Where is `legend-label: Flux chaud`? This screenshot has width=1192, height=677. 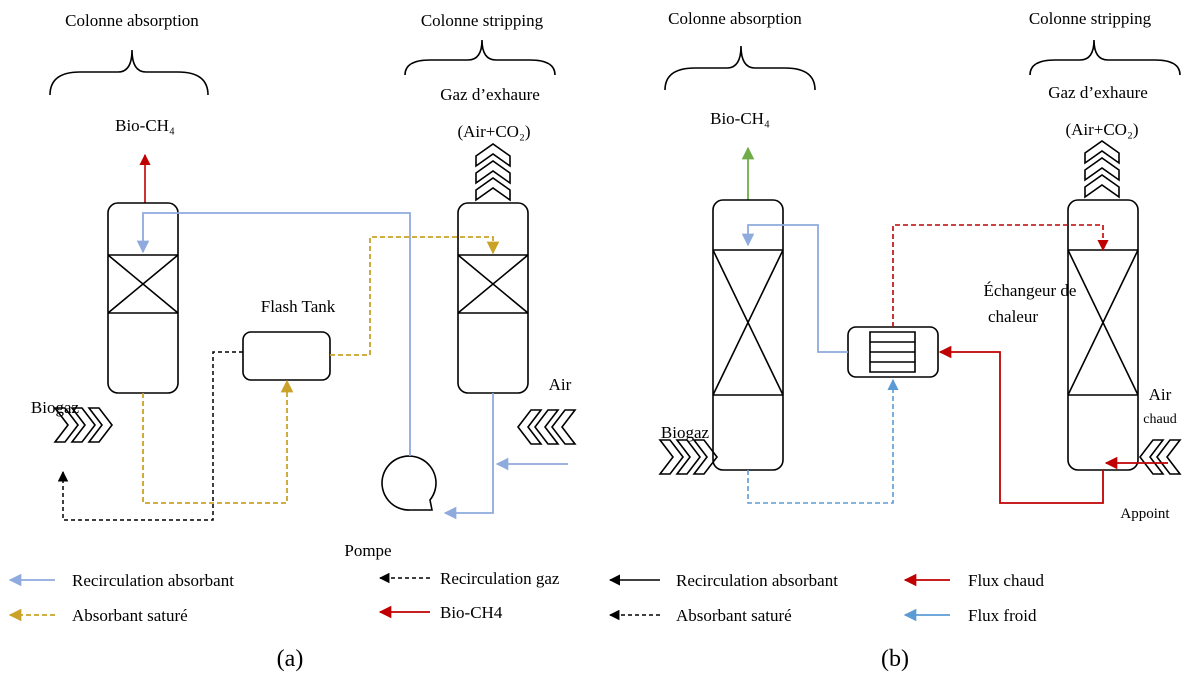 legend-label: Flux chaud is located at coordinates (1006, 580).